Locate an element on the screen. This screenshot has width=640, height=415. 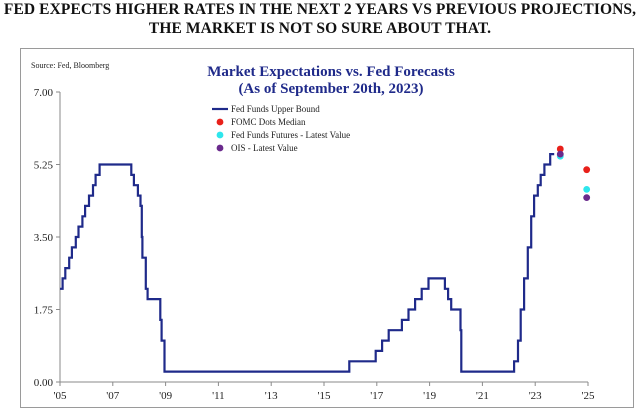
legend-label: Fed Funds Futures - Latest Value is located at coordinates (290, 135).